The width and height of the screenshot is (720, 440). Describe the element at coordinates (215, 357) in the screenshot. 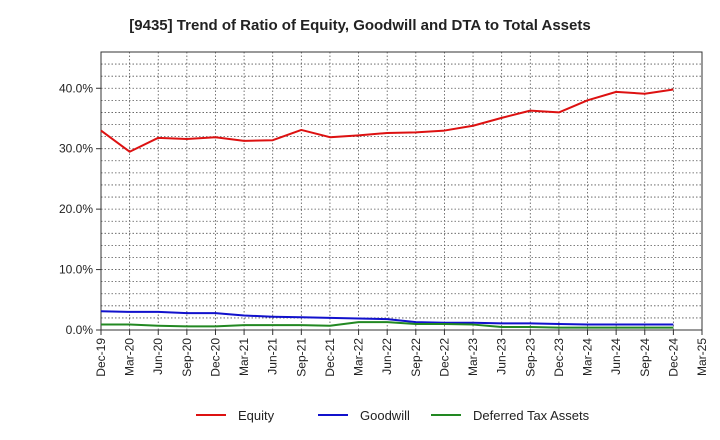

I see `x-tick-label: Dec-20` at that location.